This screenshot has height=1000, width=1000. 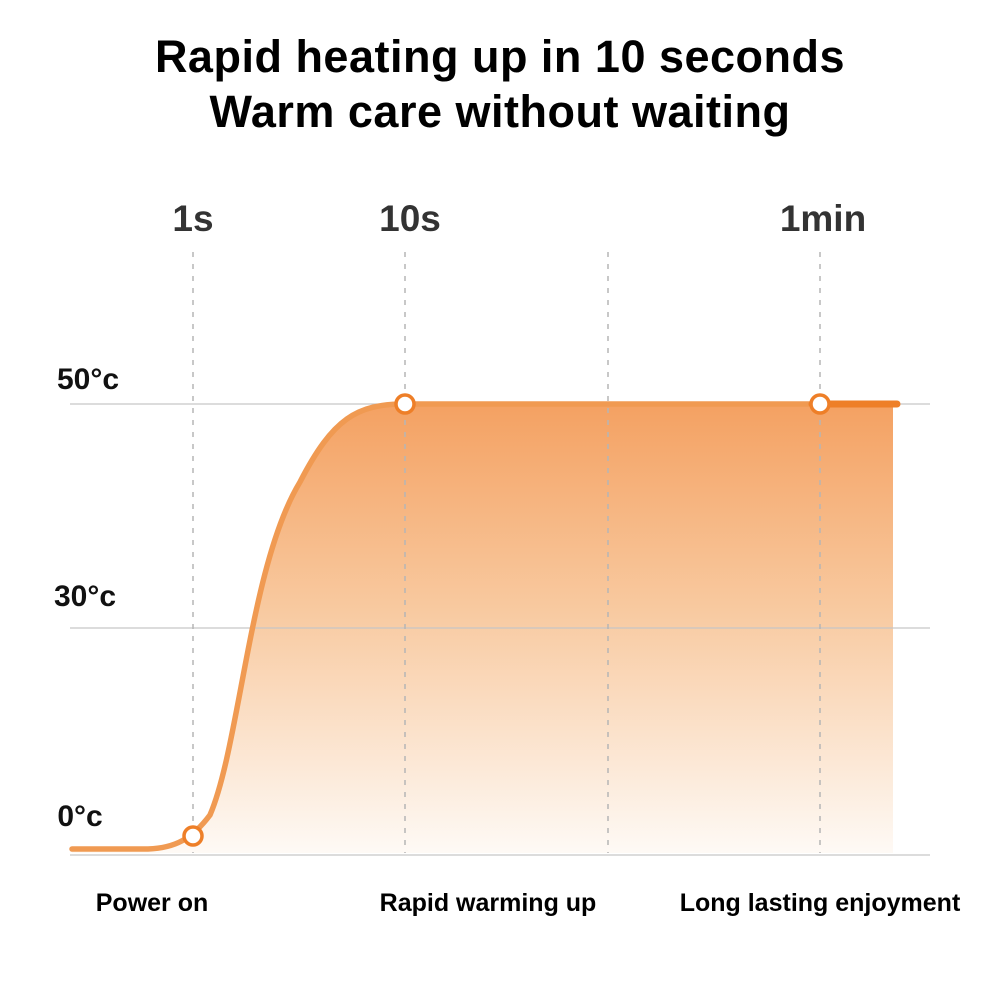 I want to click on x-tick-1min: 1min, so click(x=823, y=218).